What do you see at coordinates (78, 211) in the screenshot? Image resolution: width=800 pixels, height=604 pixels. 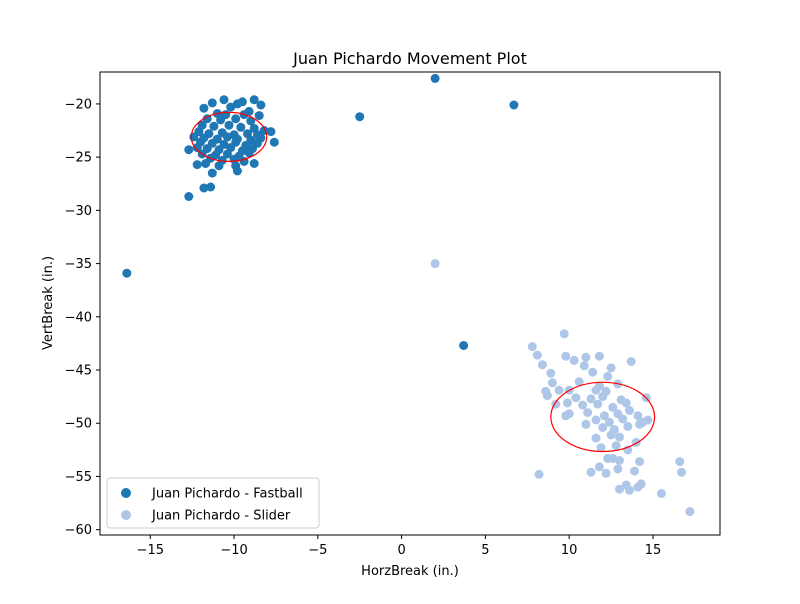 I see `y-tick-label: −30` at bounding box center [78, 211].